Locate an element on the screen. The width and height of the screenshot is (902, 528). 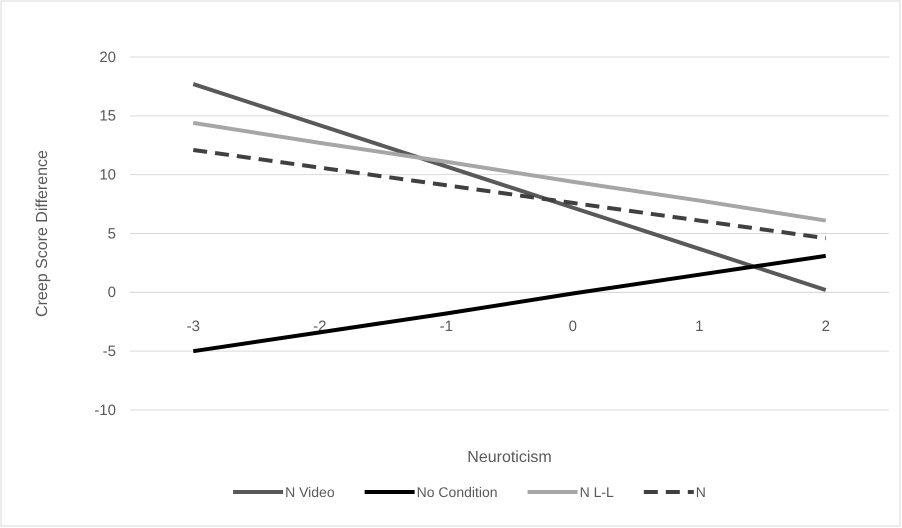
legend-label: N L-L is located at coordinates (597, 492).